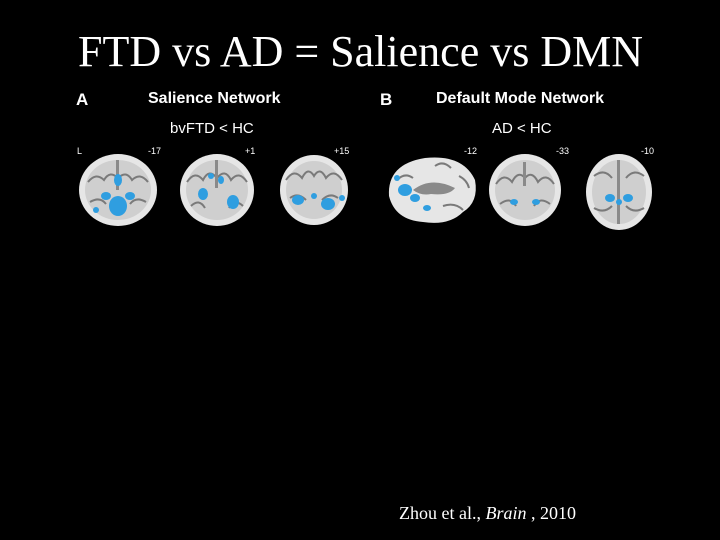 Image resolution: width=720 pixels, height=540 pixels. What do you see at coordinates (563, 151) in the screenshot?
I see `panel-b-slice-label-2: -33` at bounding box center [563, 151].